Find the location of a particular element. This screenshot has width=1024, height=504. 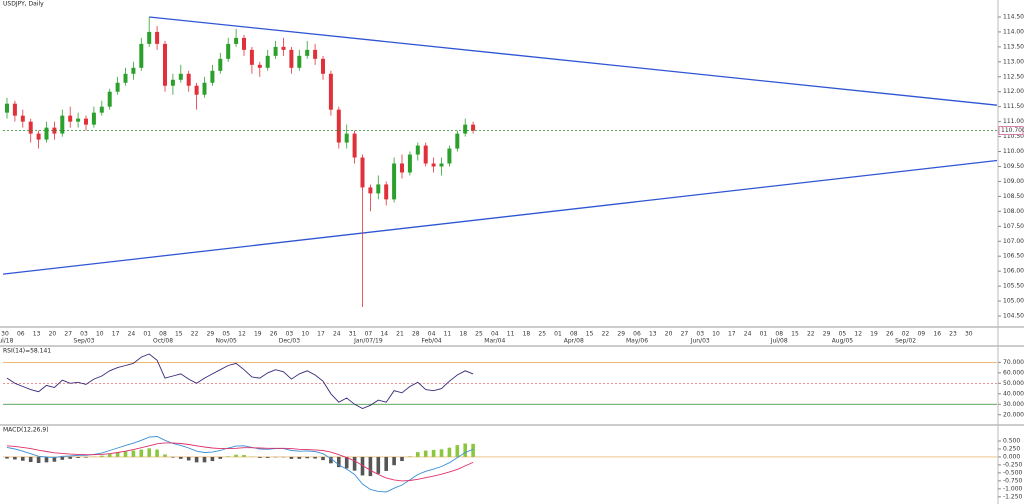

x-tick-label: 26 is located at coordinates (890, 334).